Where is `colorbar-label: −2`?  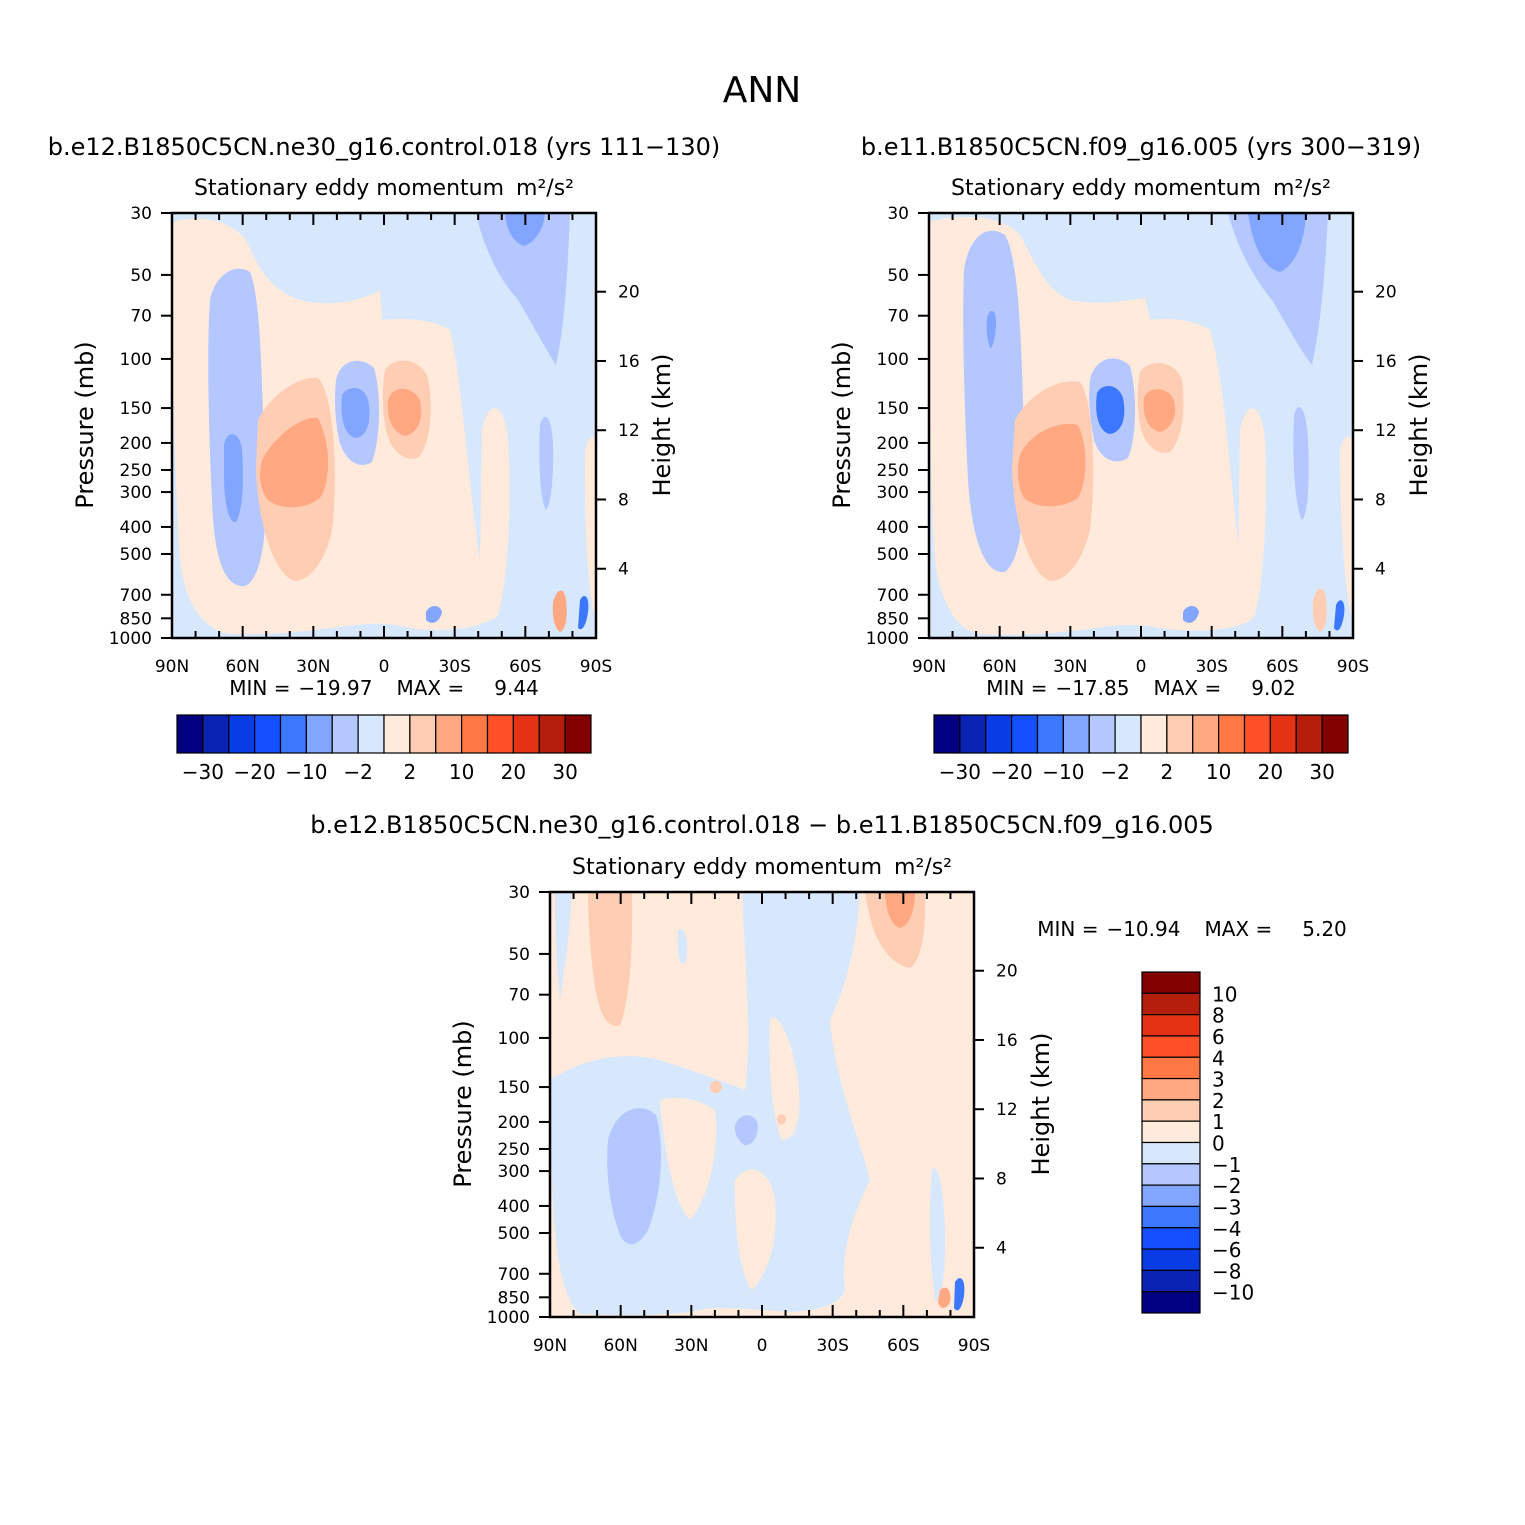
colorbar-label: −2 is located at coordinates (357, 772).